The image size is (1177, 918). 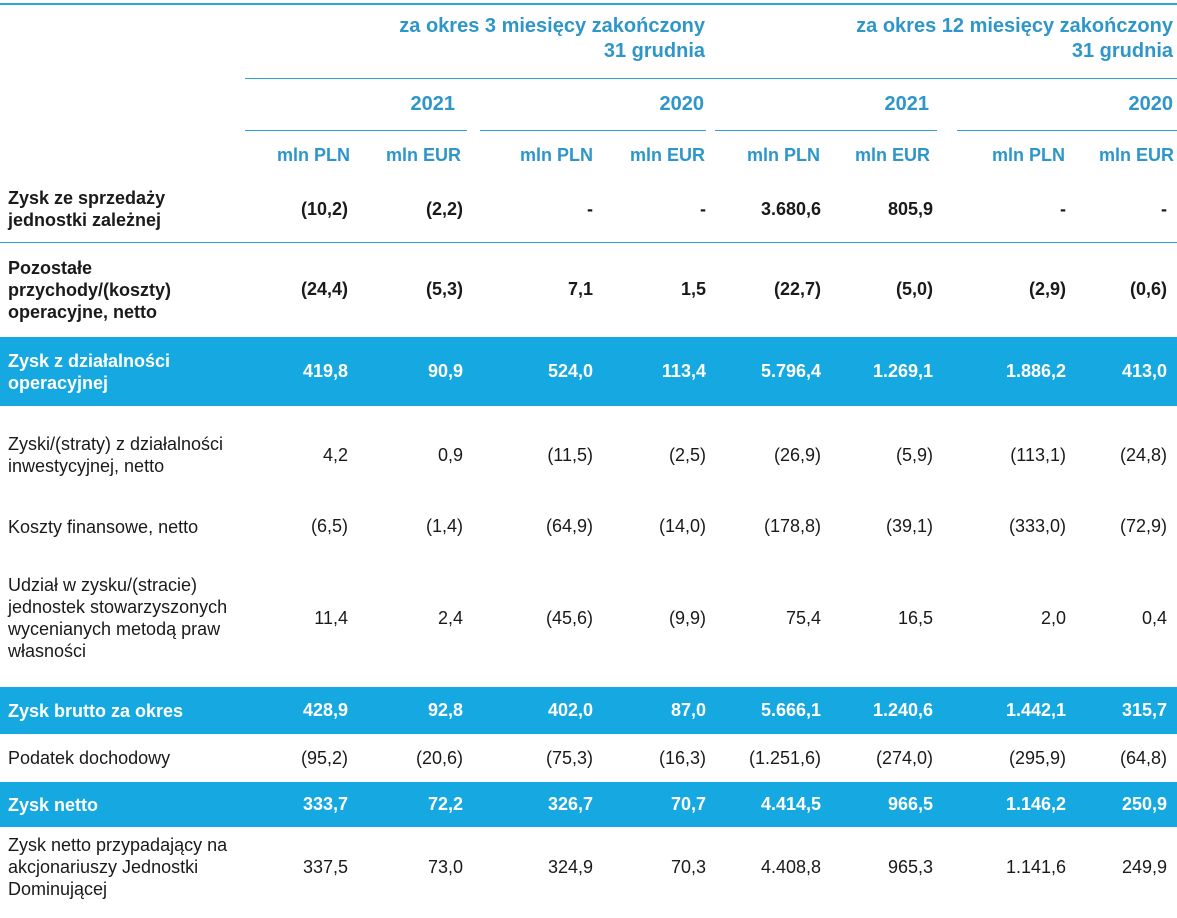 What do you see at coordinates (1011, 710) in the screenshot?
I see `cell-value: 1.442,1` at bounding box center [1011, 710].